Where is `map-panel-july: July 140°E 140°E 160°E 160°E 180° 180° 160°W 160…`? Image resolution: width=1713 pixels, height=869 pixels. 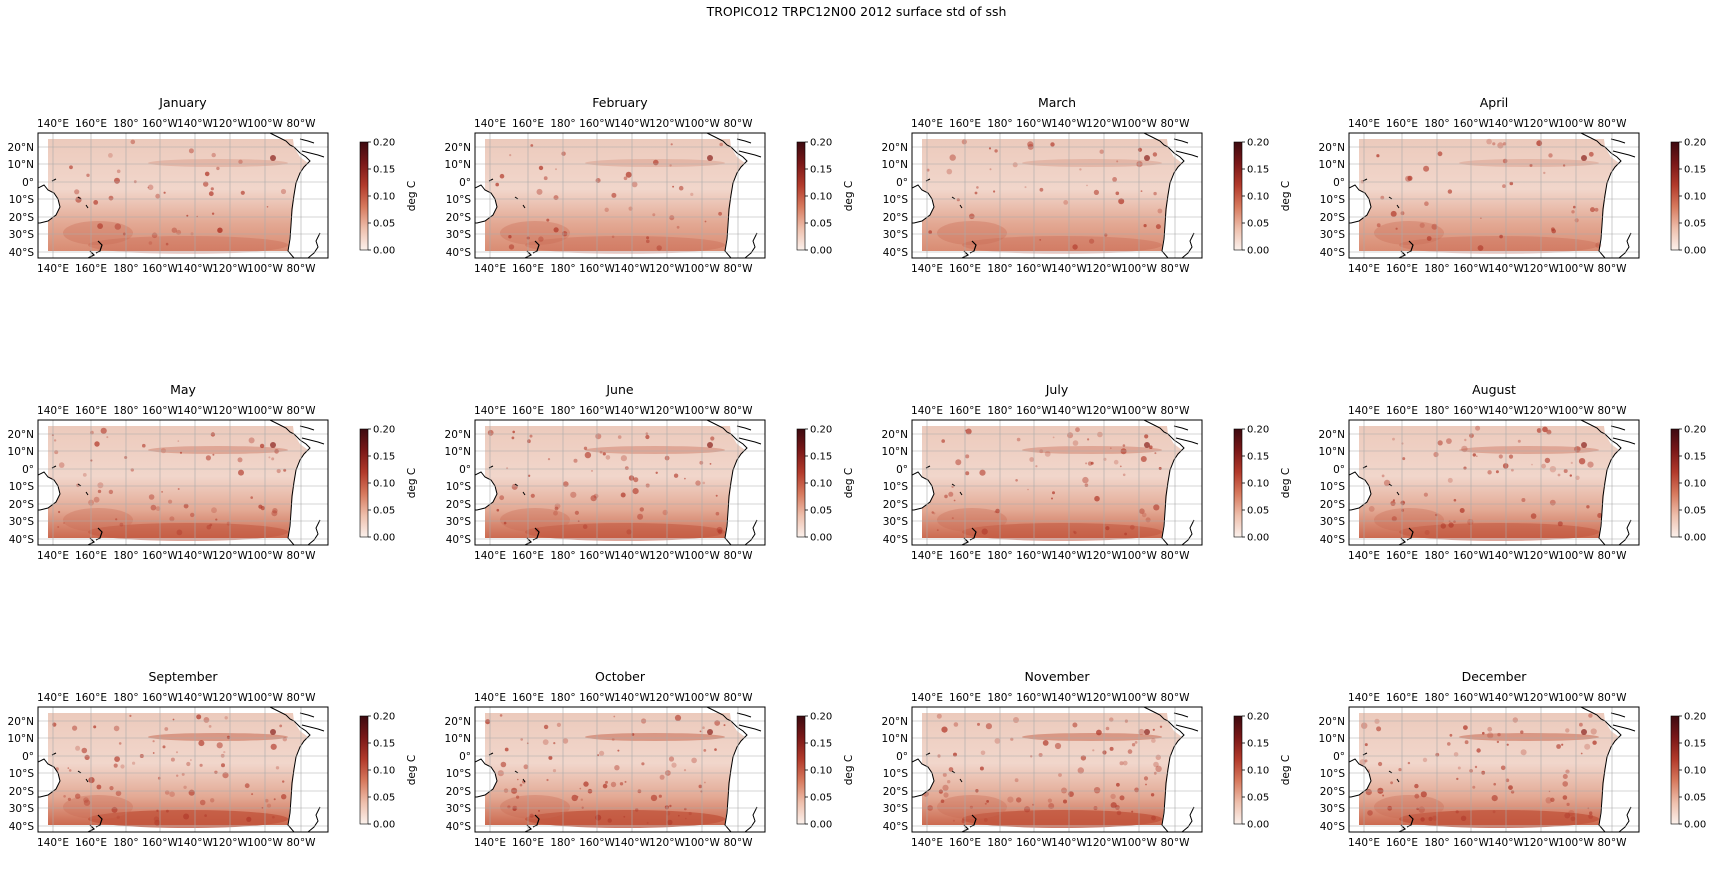
map-panel-july: July 140°E 140°E 160°E 160°E 180° 180° 160°W 160… is located at coordinates (1087, 472).